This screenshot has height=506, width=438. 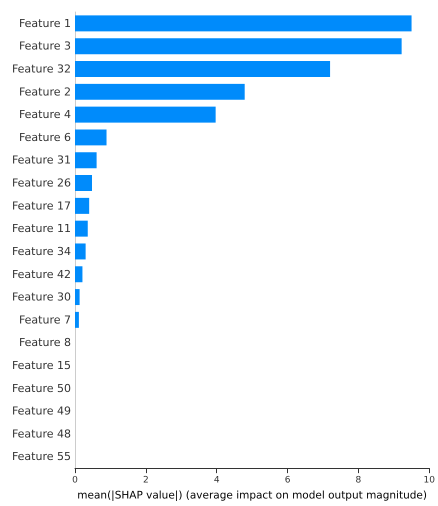 I want to click on x-tick-label: 10, so click(x=430, y=481).